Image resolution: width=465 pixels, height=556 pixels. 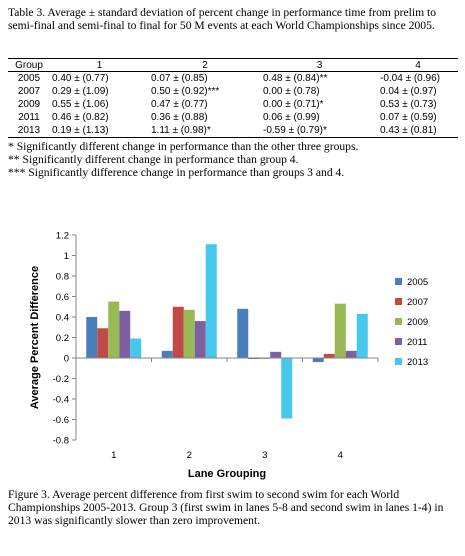 I want to click on cell-group-4: 0.43 ± (0.81), so click(x=418, y=131).